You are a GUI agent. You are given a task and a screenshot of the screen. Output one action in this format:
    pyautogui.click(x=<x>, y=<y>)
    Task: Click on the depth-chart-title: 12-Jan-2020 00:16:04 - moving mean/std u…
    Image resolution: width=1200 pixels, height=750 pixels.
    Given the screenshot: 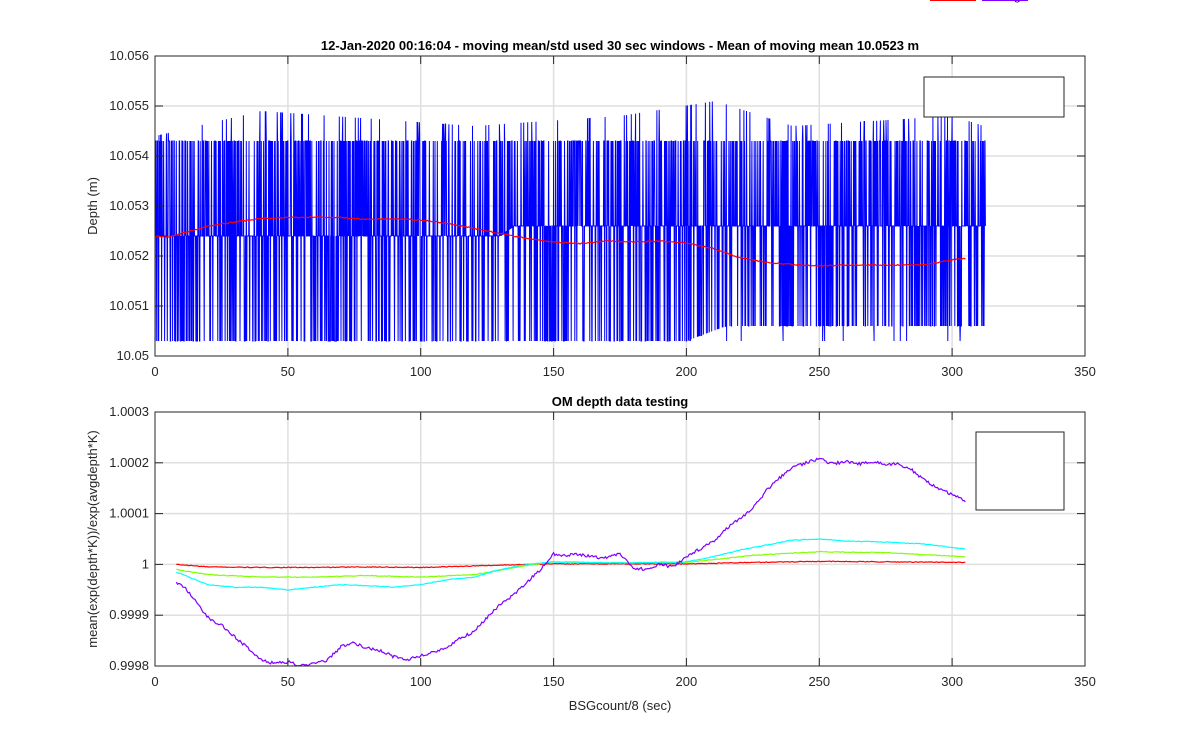 What is the action you would take?
    pyautogui.click(x=620, y=45)
    